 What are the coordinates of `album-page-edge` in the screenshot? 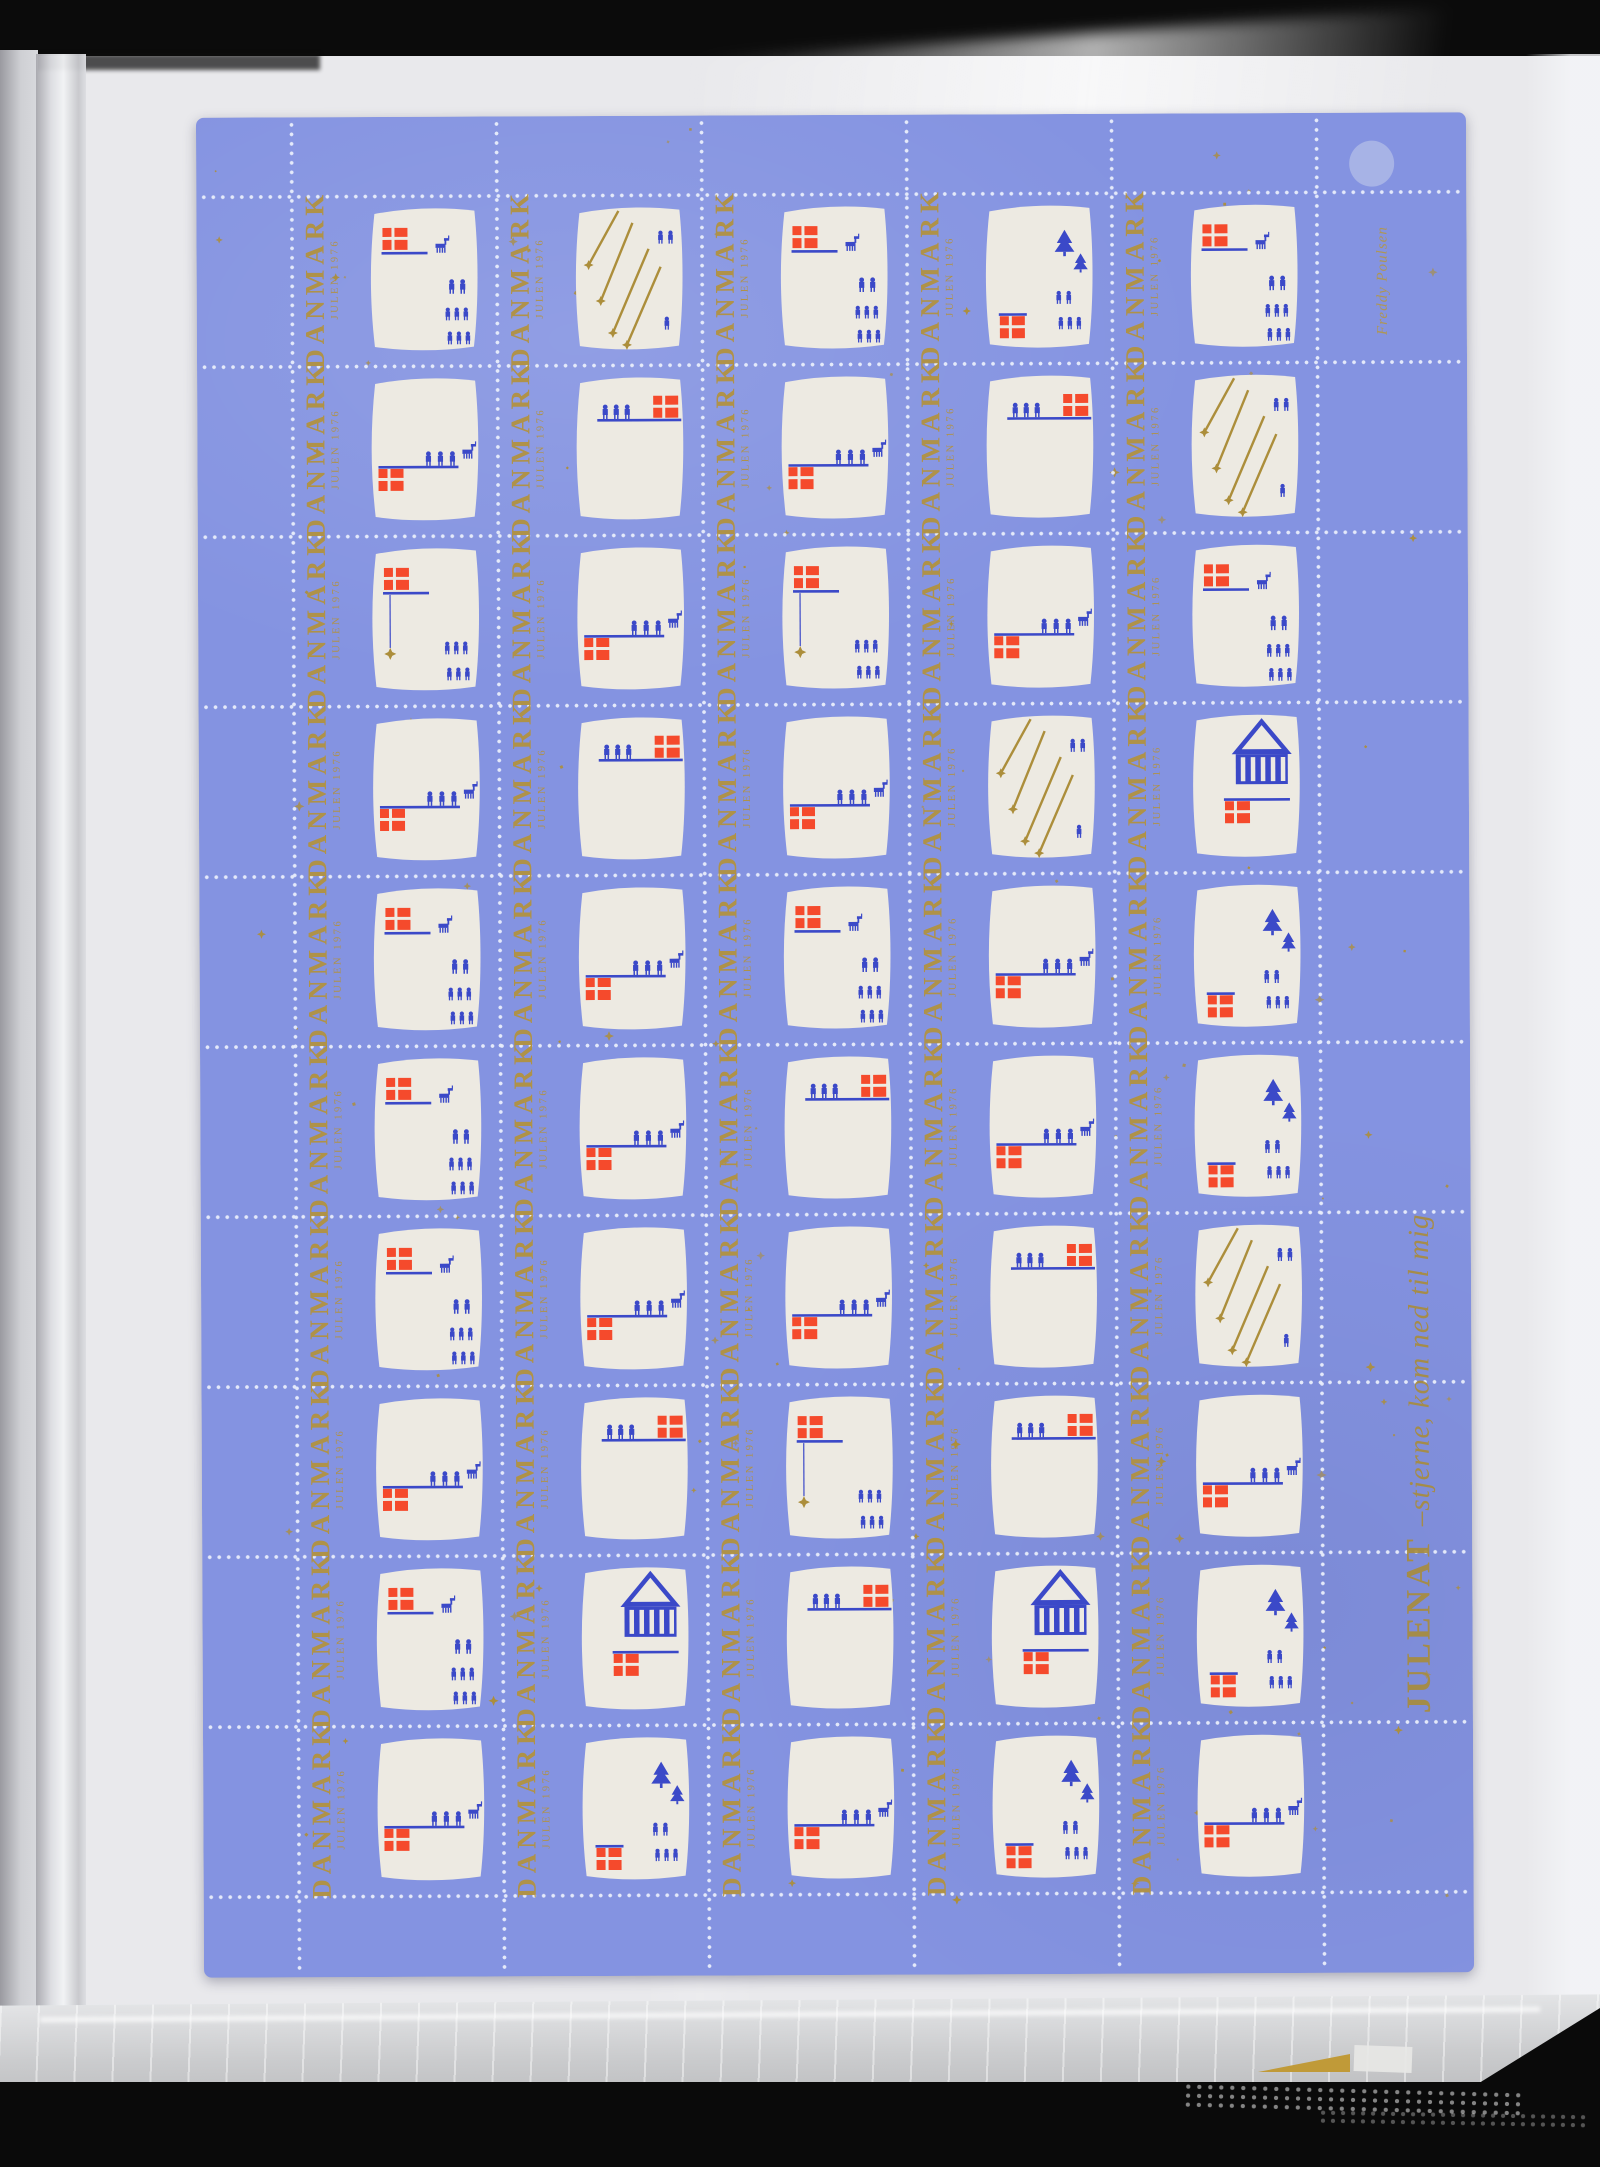 It's located at (19, 1075).